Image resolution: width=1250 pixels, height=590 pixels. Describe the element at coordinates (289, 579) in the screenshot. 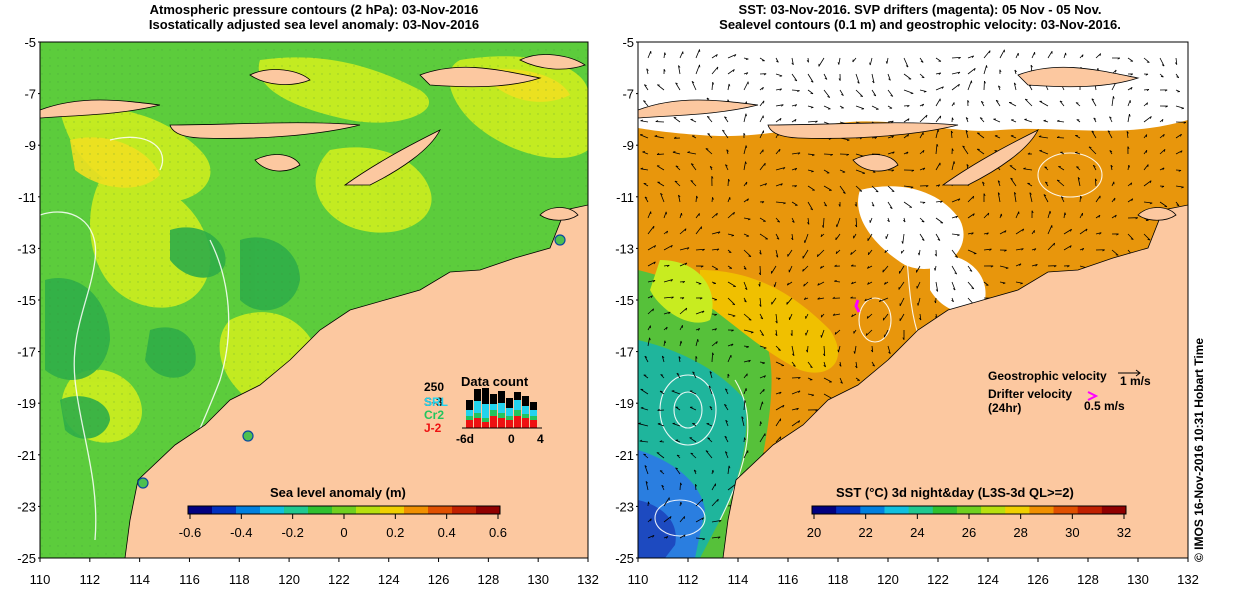

I see `x-tick-label: 120` at that location.